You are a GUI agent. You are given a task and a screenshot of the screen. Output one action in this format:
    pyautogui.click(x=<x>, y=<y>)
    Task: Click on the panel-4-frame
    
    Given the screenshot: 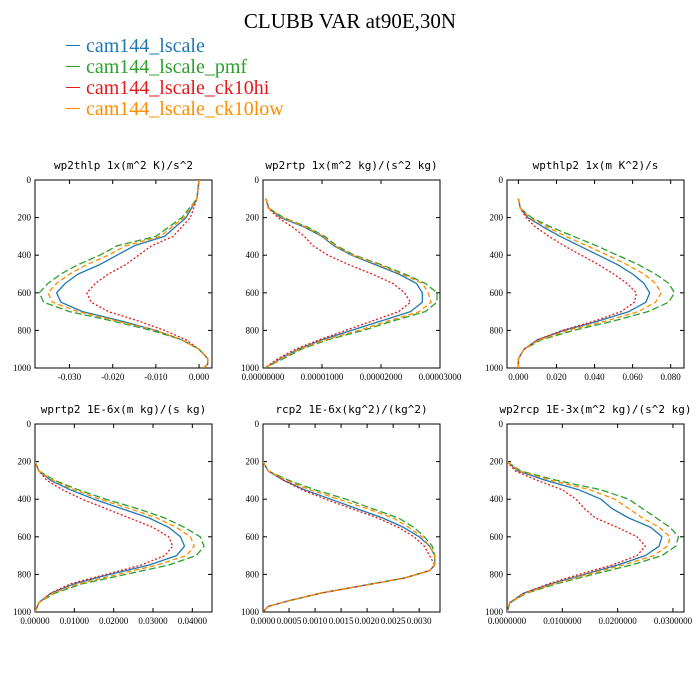 What is the action you would take?
    pyautogui.click(x=351, y=518)
    